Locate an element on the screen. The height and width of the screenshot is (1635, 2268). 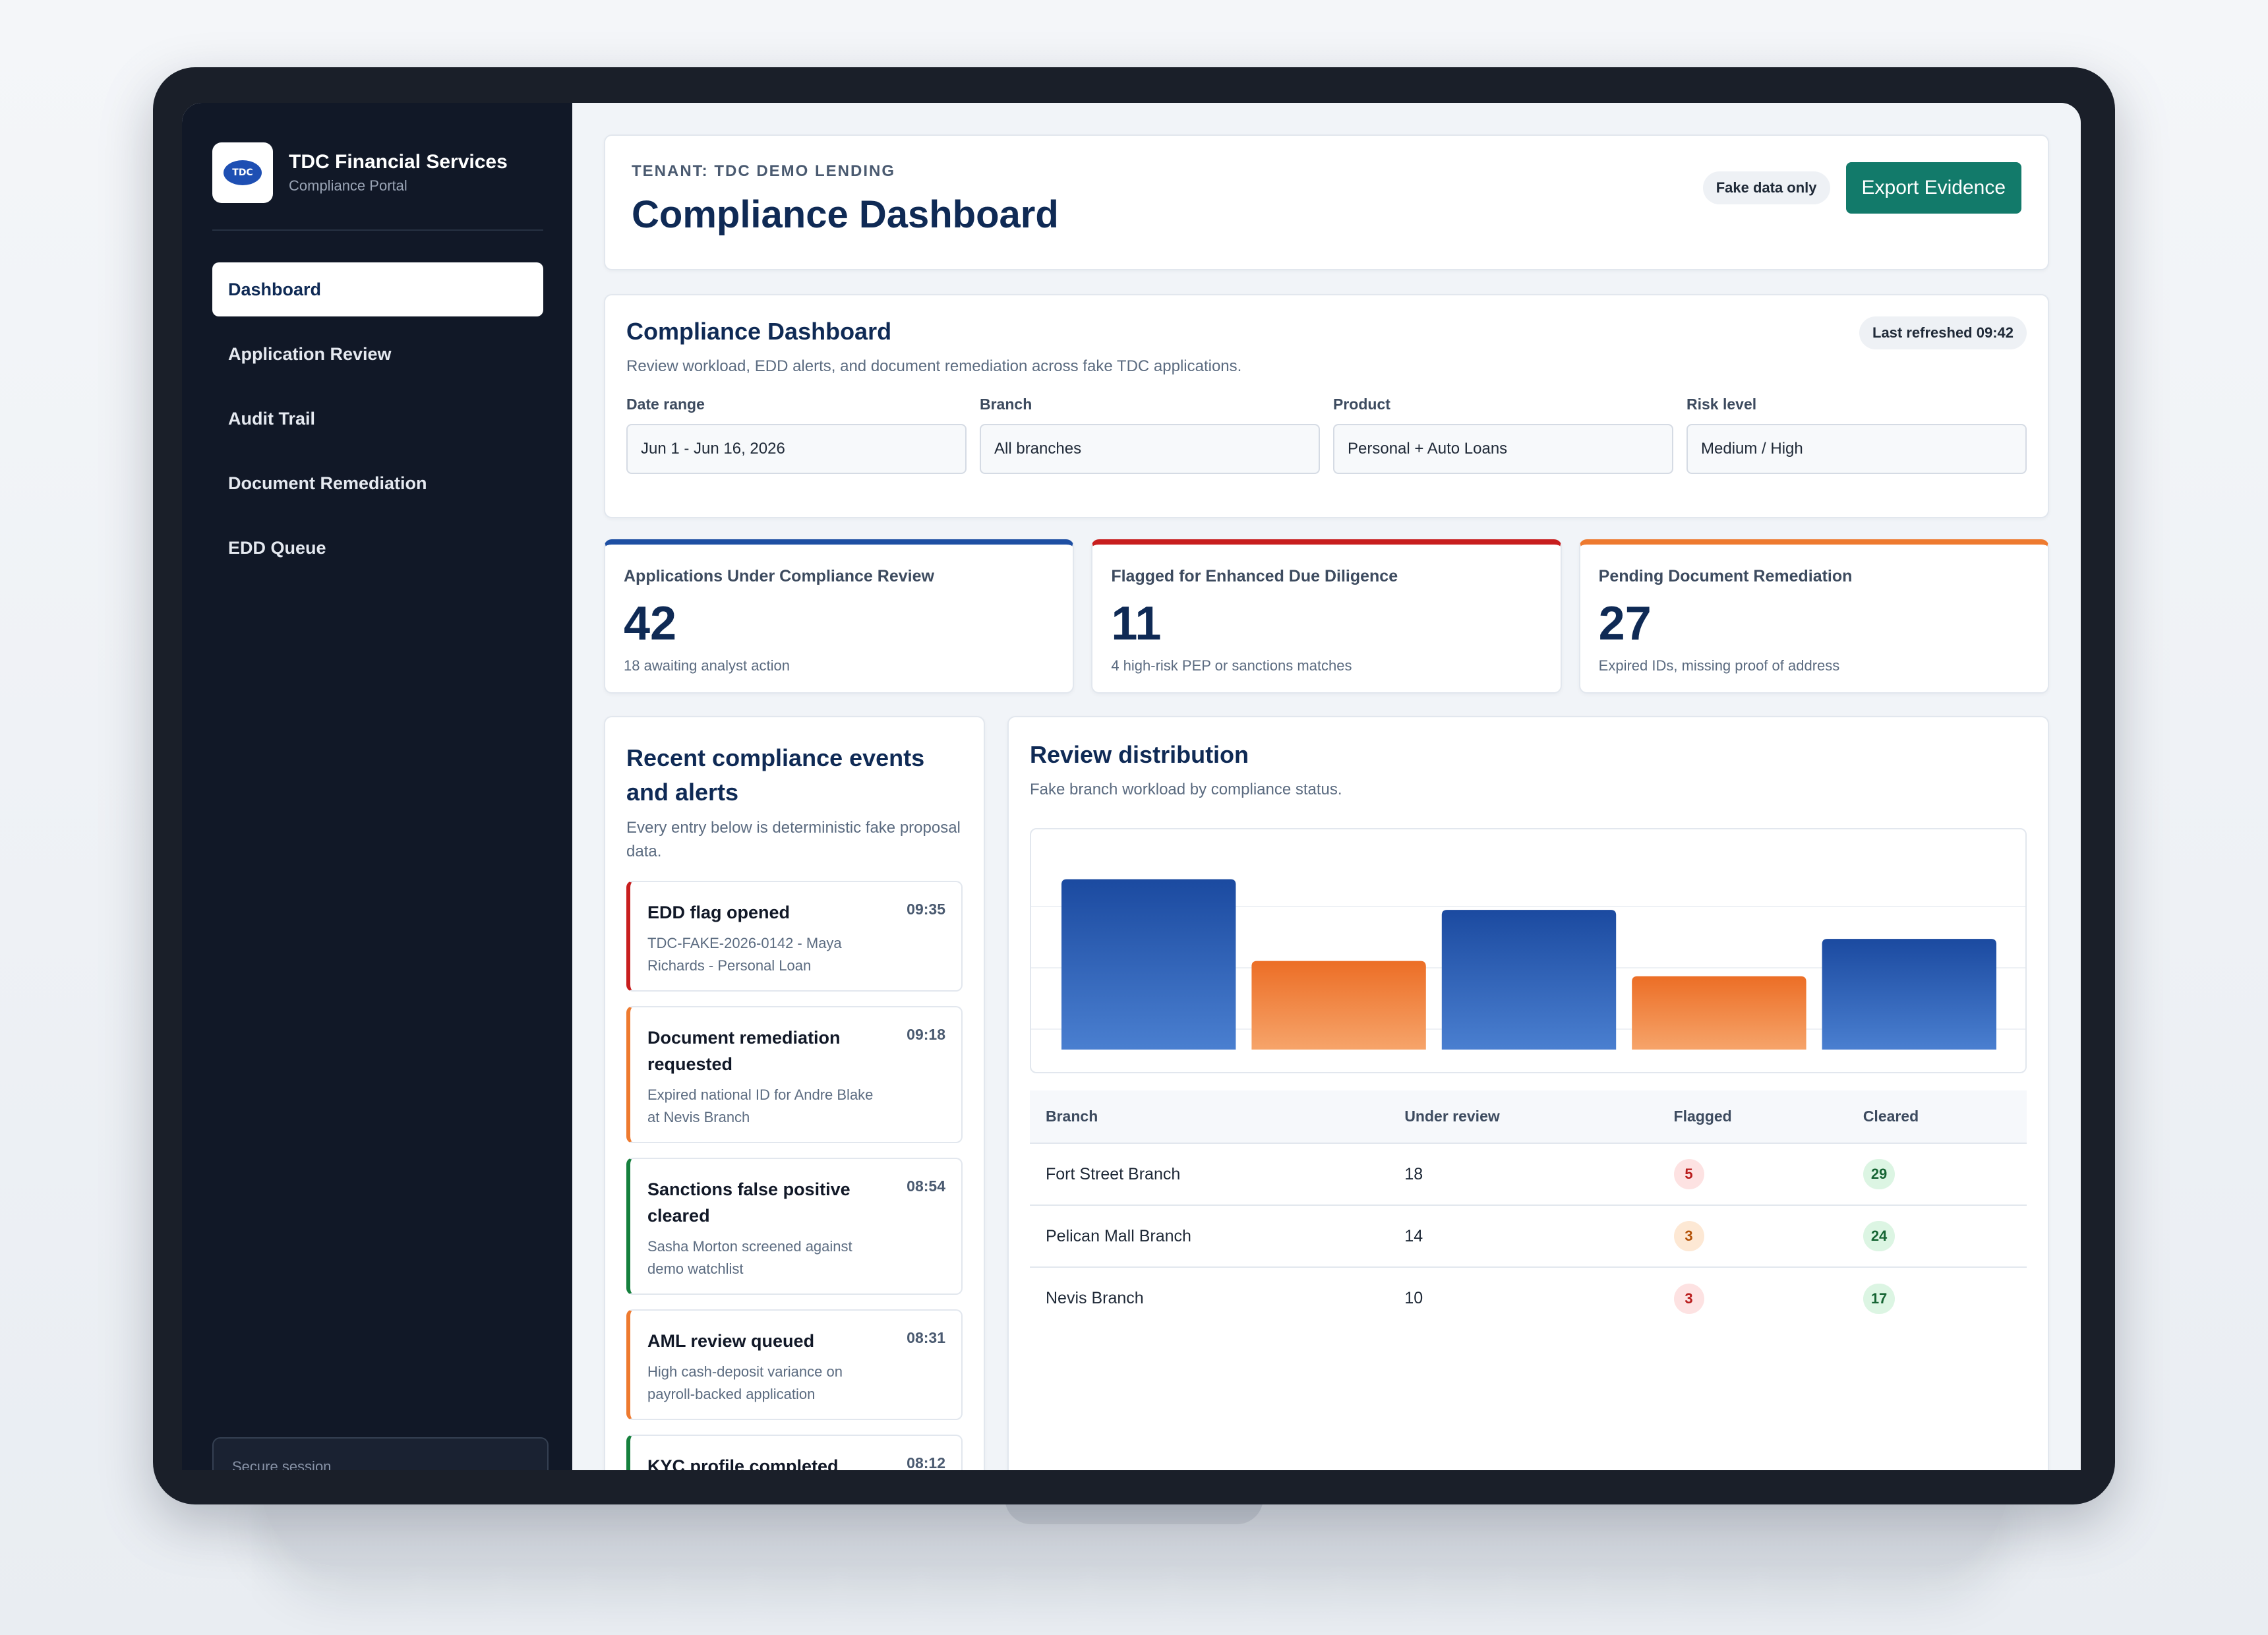
event-title: Document remediation requested is located at coordinates (744, 1051).